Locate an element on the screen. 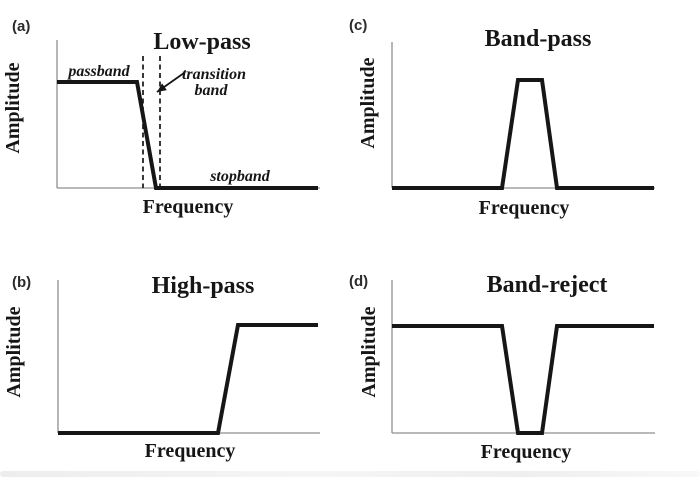 The height and width of the screenshot is (485, 700). b-response-curve is located at coordinates (188, 379).